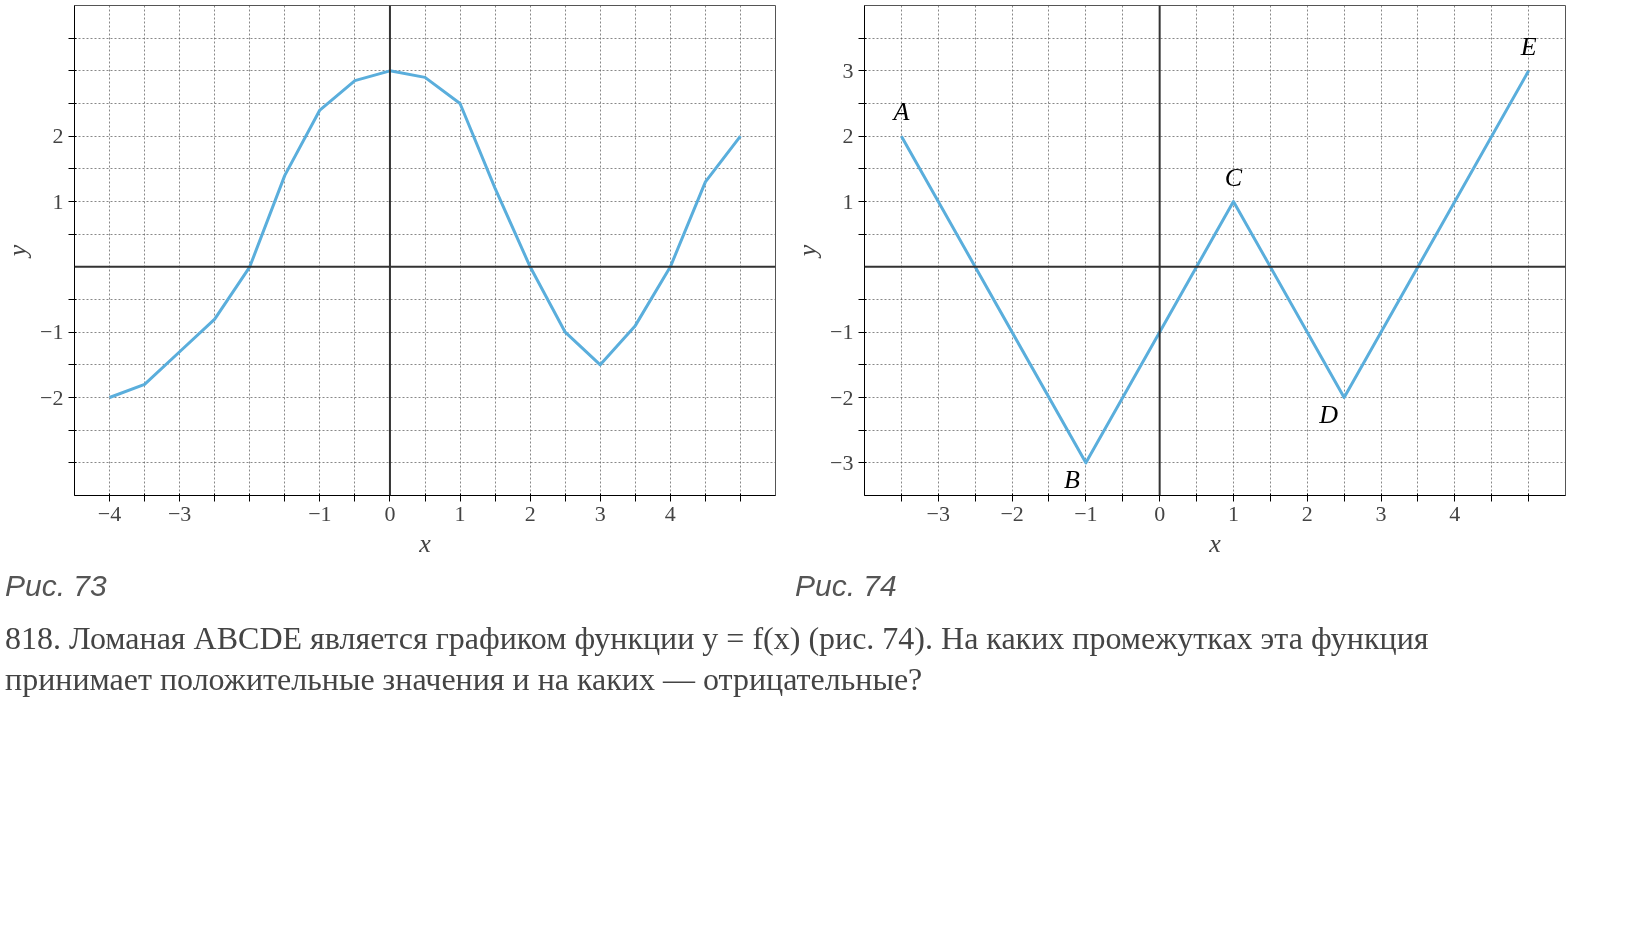  Describe the element at coordinates (1328, 414) in the screenshot. I see `annotation: D` at that location.